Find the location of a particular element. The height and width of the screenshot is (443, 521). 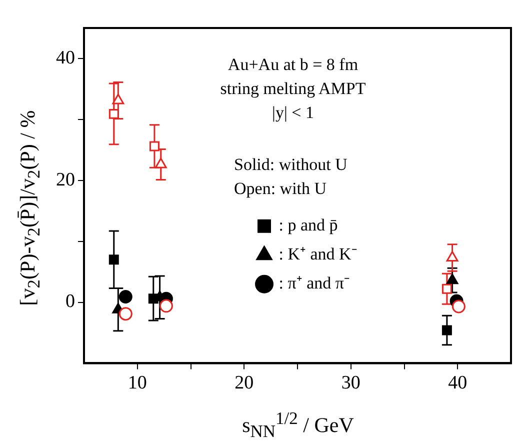

x-tick-label: 30 is located at coordinates (350, 383).